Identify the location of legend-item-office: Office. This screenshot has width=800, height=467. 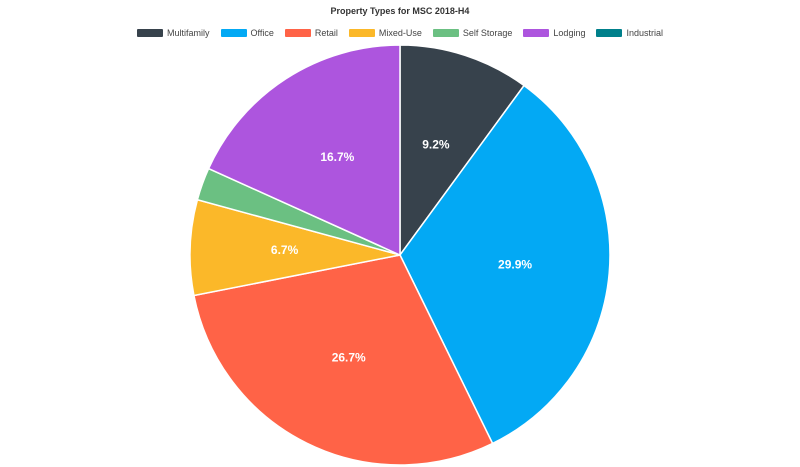
(247, 33).